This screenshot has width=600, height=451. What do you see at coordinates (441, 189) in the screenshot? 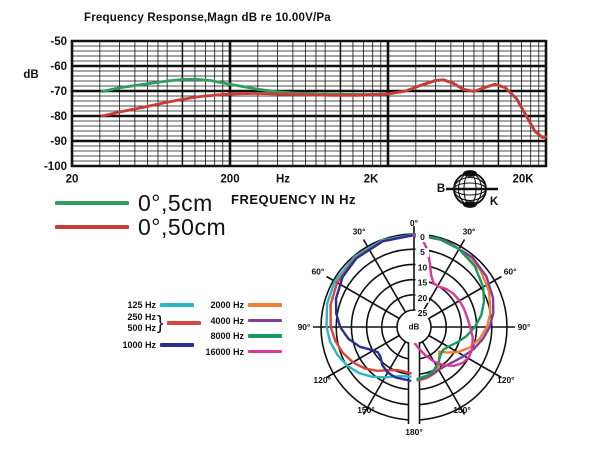
I see `logo-letter-b: B` at bounding box center [441, 189].